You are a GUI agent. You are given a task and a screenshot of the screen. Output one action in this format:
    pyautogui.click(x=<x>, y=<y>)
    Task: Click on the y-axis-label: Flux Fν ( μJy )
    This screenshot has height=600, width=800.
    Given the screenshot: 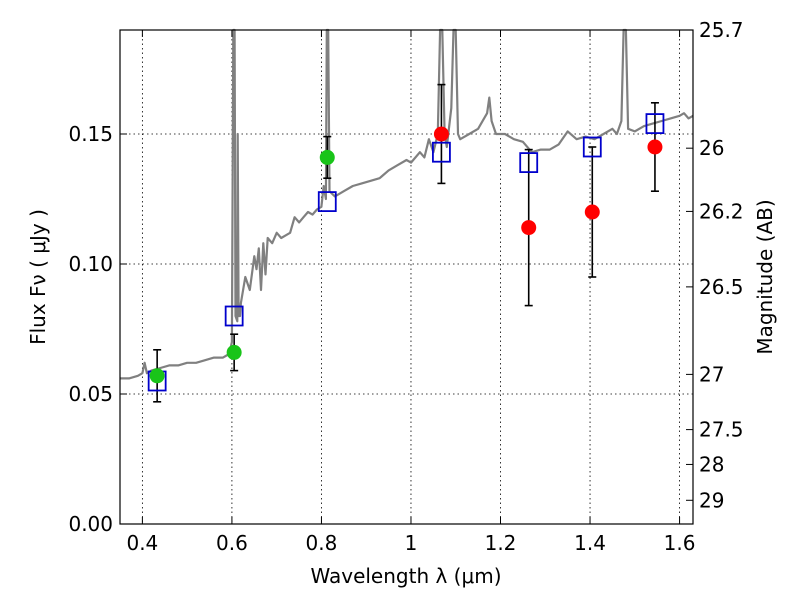 What is the action you would take?
    pyautogui.click(x=38, y=277)
    